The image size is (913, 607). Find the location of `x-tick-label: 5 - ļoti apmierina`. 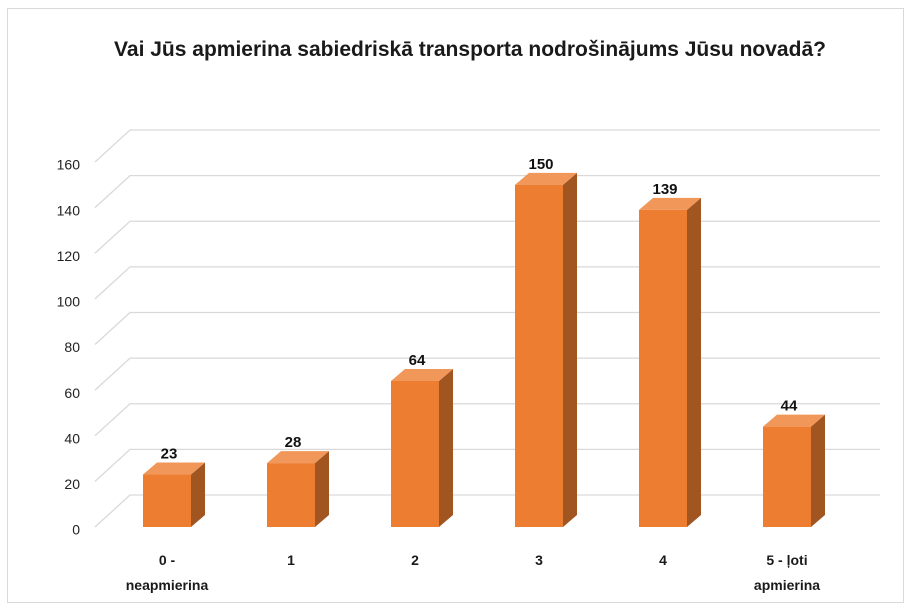

x-tick-label: 5 - ļoti apmierina is located at coordinates (787, 572).